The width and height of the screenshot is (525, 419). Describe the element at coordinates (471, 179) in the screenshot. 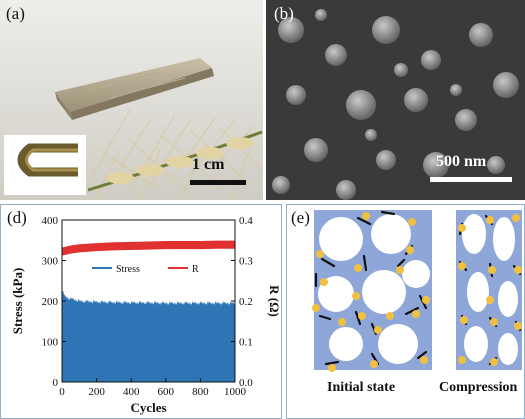

I see `scale-bar-b` at that location.